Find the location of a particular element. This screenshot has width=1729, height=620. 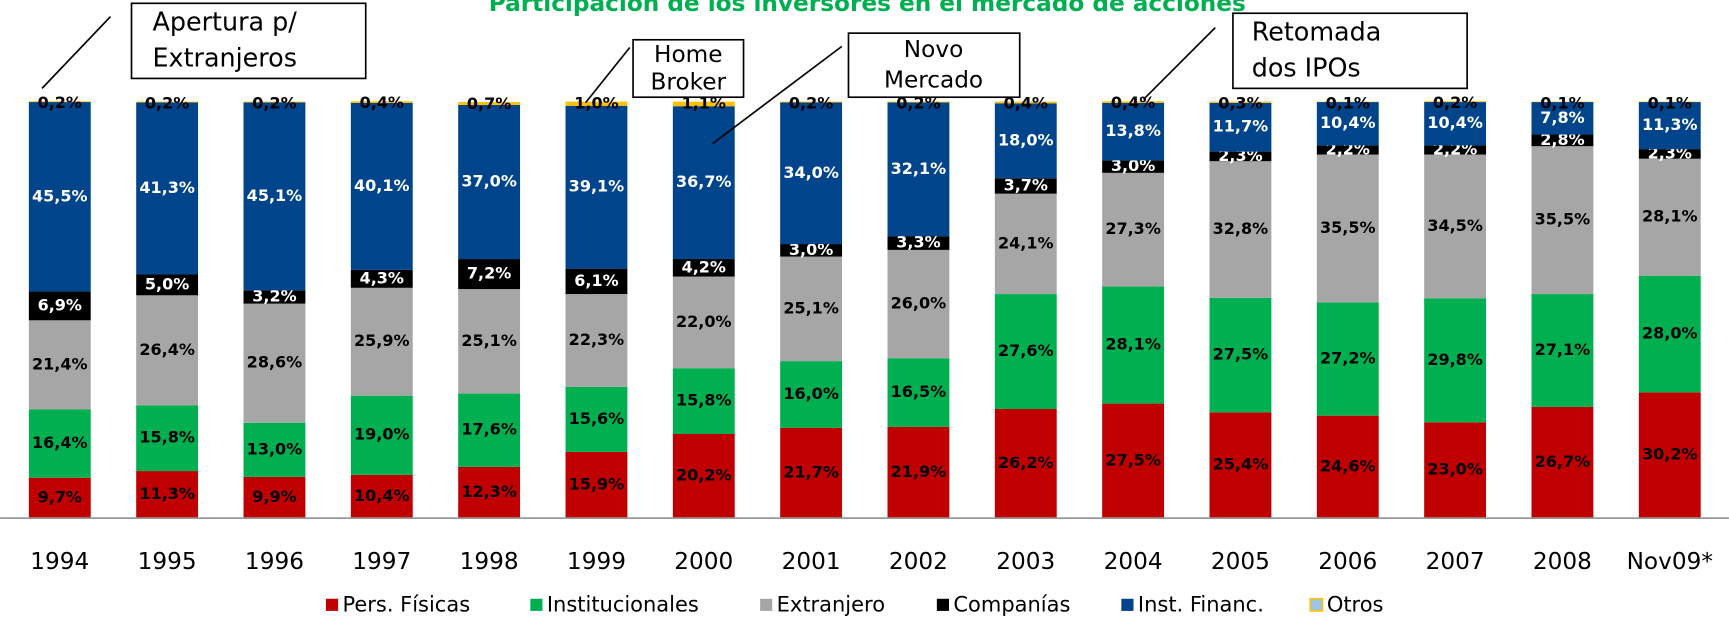

legend-label: Pers. Físicas is located at coordinates (407, 604).